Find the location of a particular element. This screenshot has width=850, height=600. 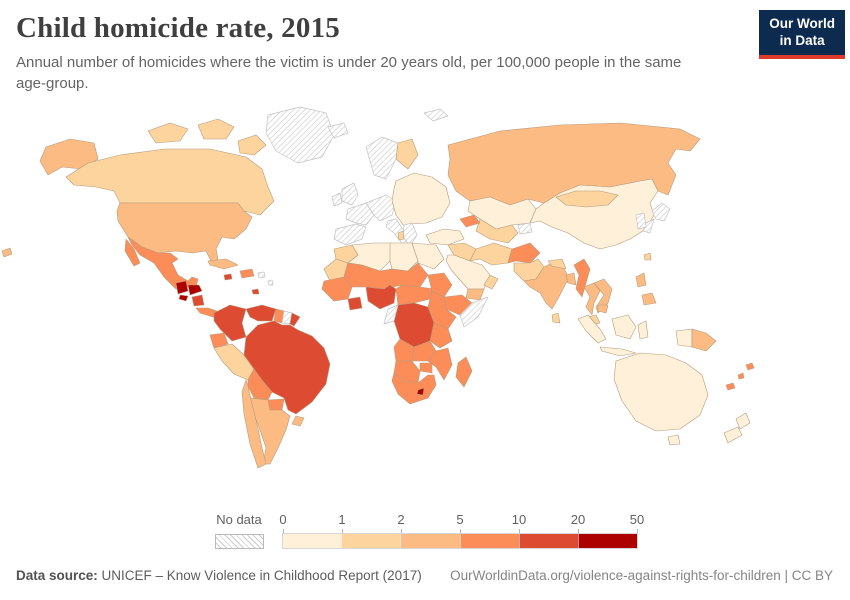

region-kyrgyzstan-tajikistan is located at coordinates (525, 228).